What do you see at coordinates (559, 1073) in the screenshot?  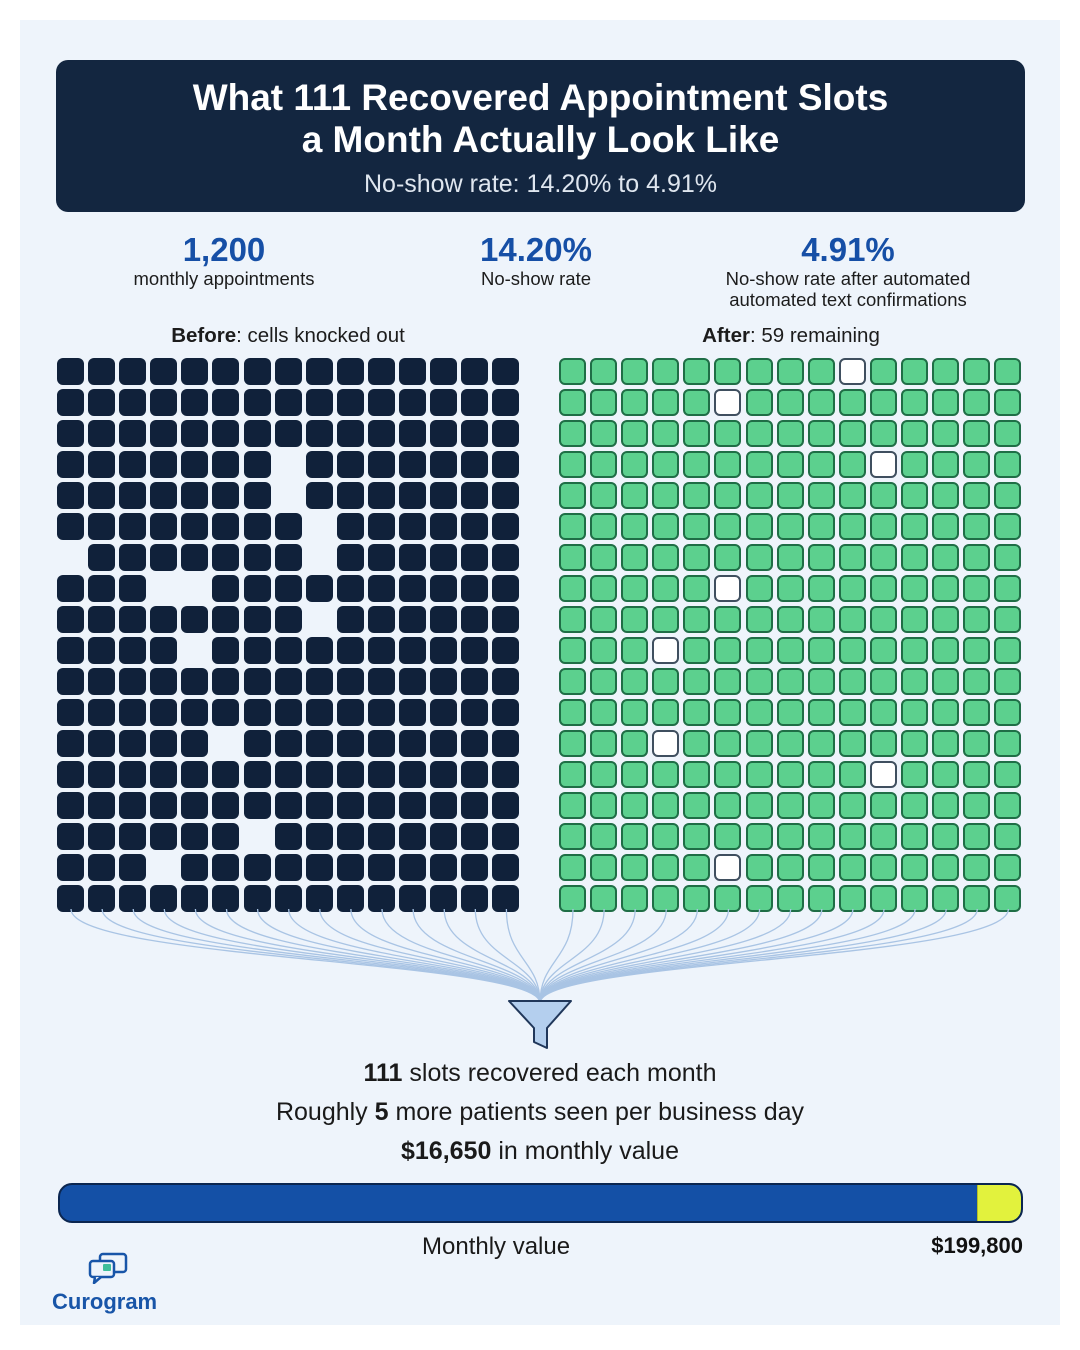 I see `summary-line-1-text: slots recovered each month` at bounding box center [559, 1073].